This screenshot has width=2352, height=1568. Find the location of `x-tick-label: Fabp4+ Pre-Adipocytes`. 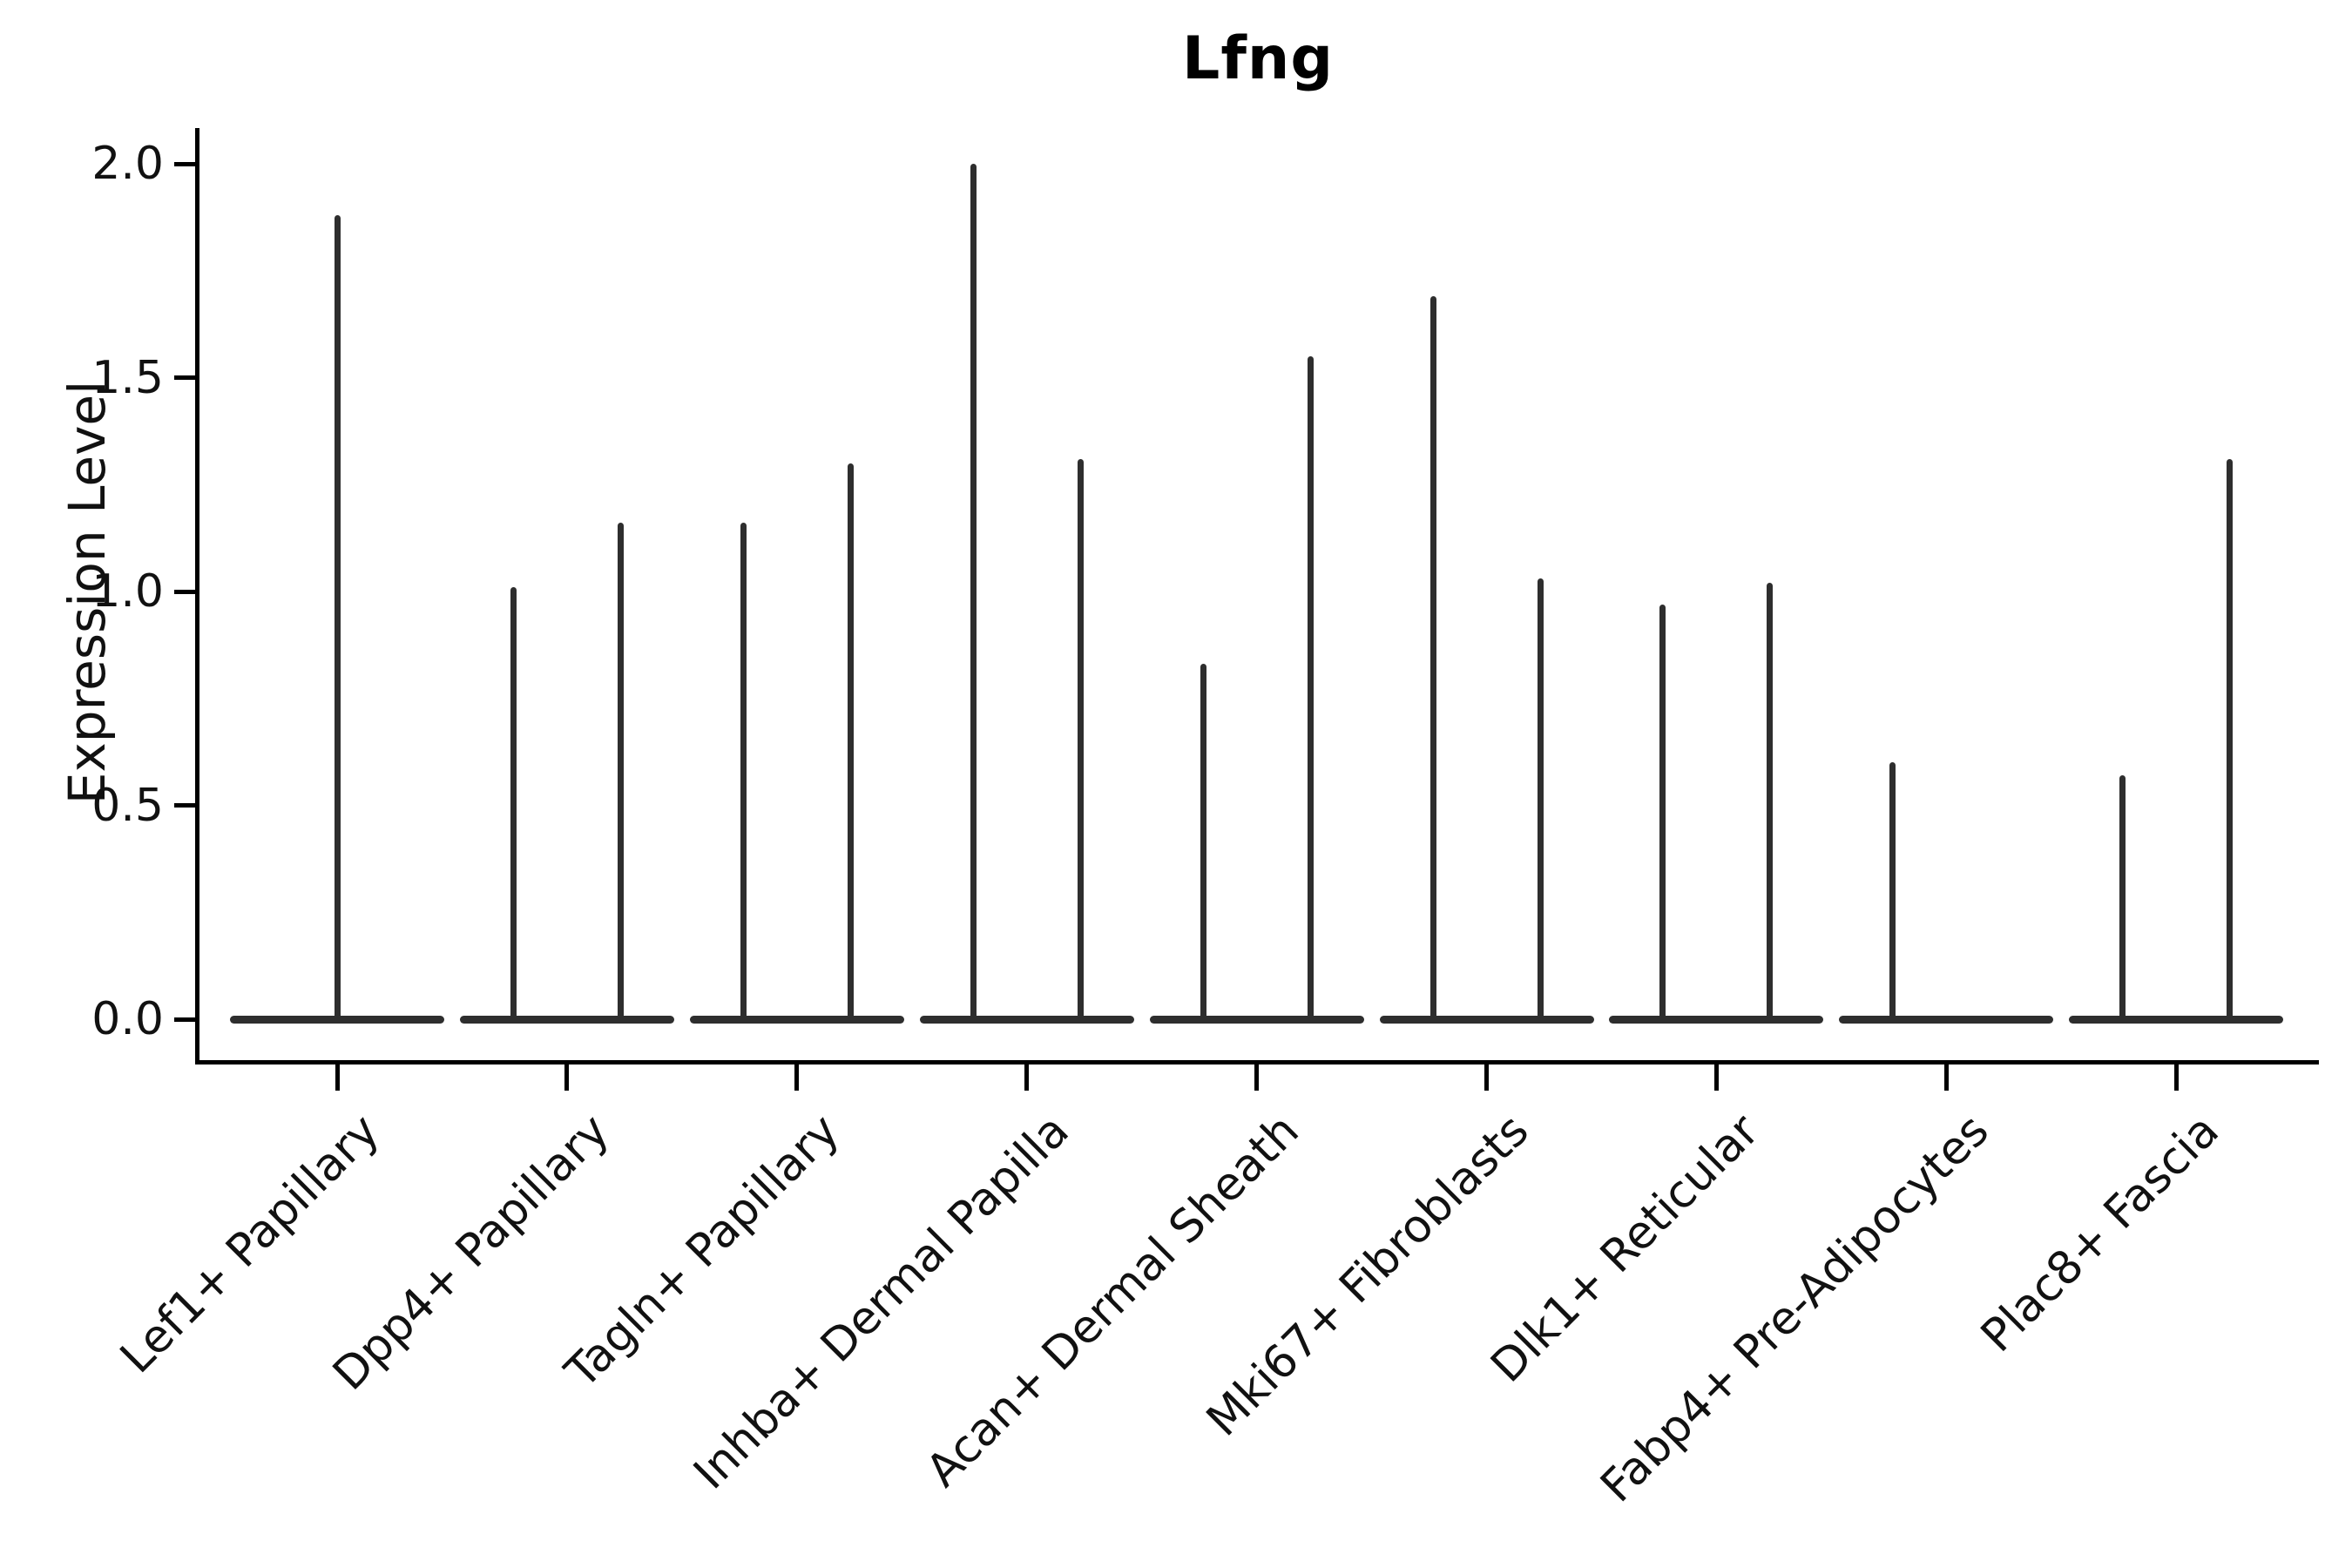

x-tick-label: Fabp4+ Pre-Adipocytes is located at coordinates (1795, 1309).